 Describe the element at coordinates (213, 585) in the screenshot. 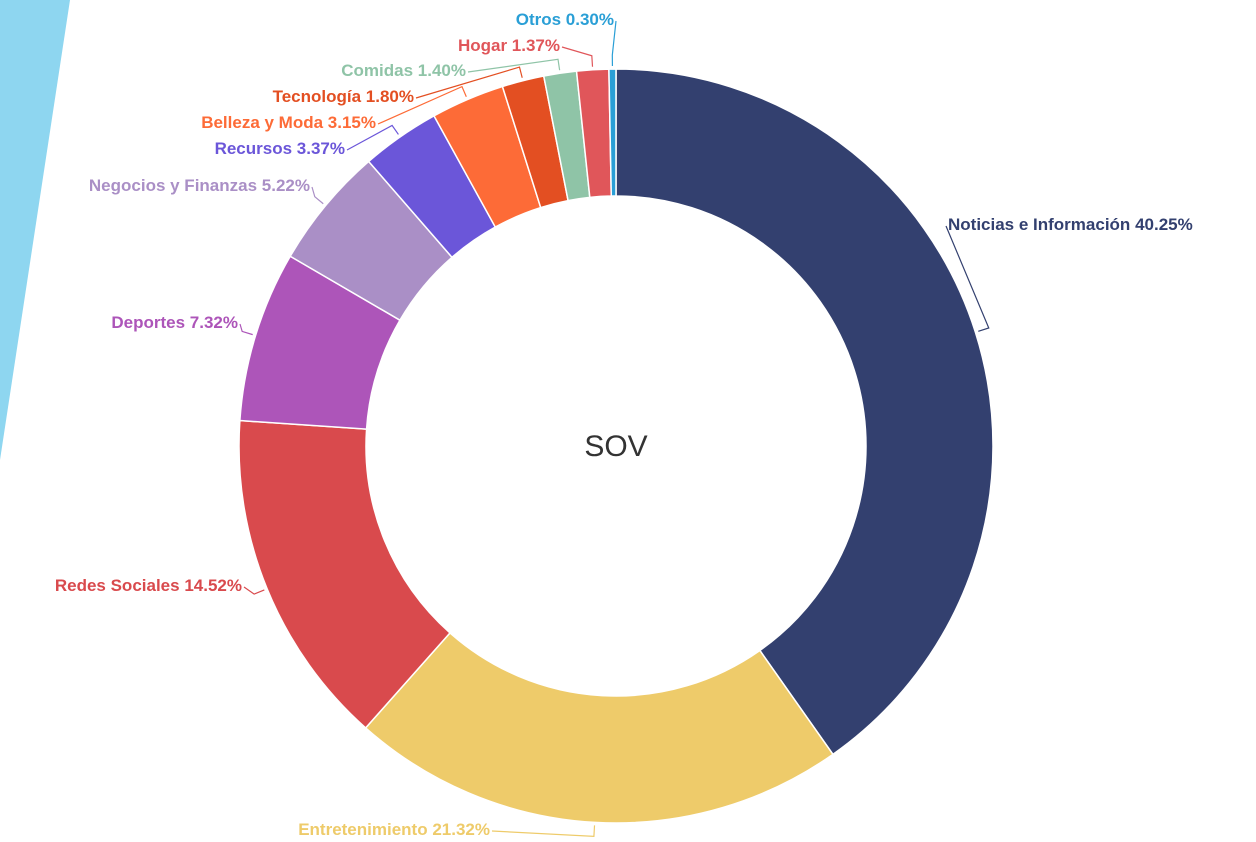

I see `slice-value: 14.52%` at that location.